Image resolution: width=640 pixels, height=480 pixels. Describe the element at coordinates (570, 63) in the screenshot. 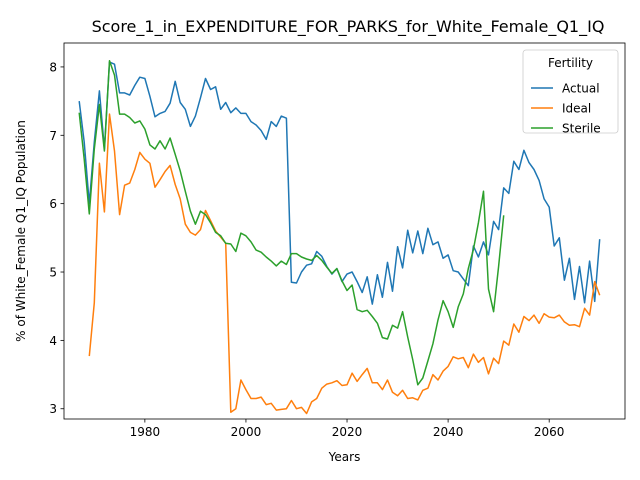

I see `legend-title: Fertility` at that location.